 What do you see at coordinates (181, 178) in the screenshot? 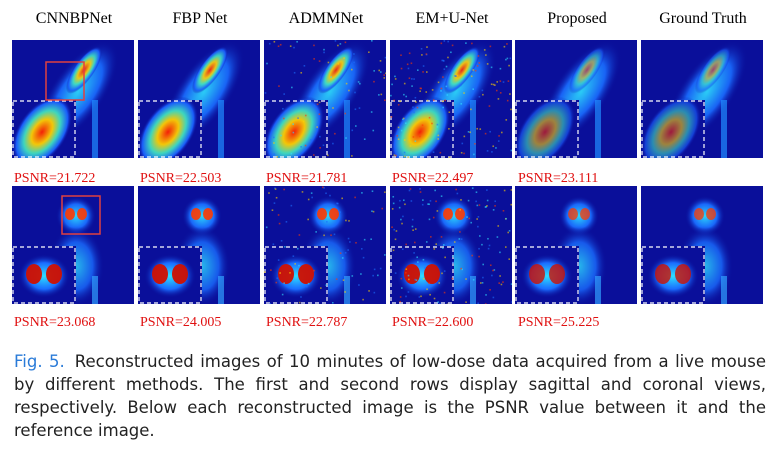
I see `psnr-label: PSNR=22.503` at bounding box center [181, 178].